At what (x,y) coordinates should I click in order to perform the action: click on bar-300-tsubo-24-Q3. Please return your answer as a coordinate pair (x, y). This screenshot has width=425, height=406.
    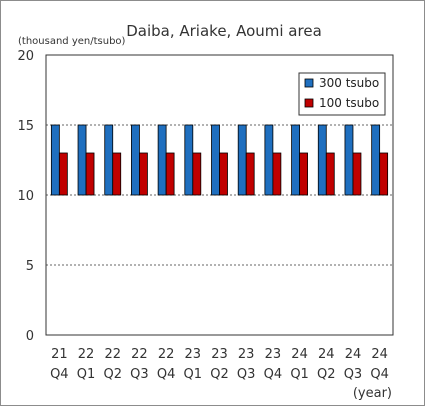
    Looking at the image, I should click on (349, 160).